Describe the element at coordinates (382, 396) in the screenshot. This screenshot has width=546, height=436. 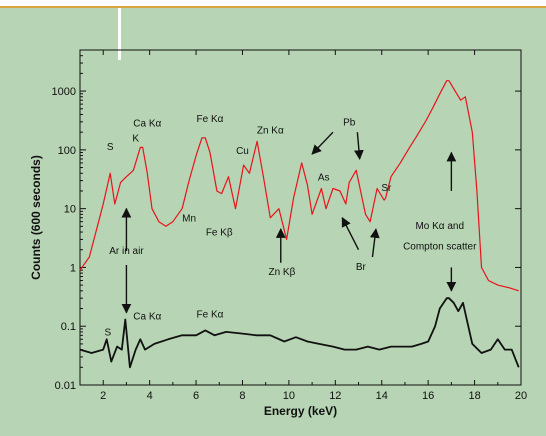
I see `x-tick-label: 14` at that location.